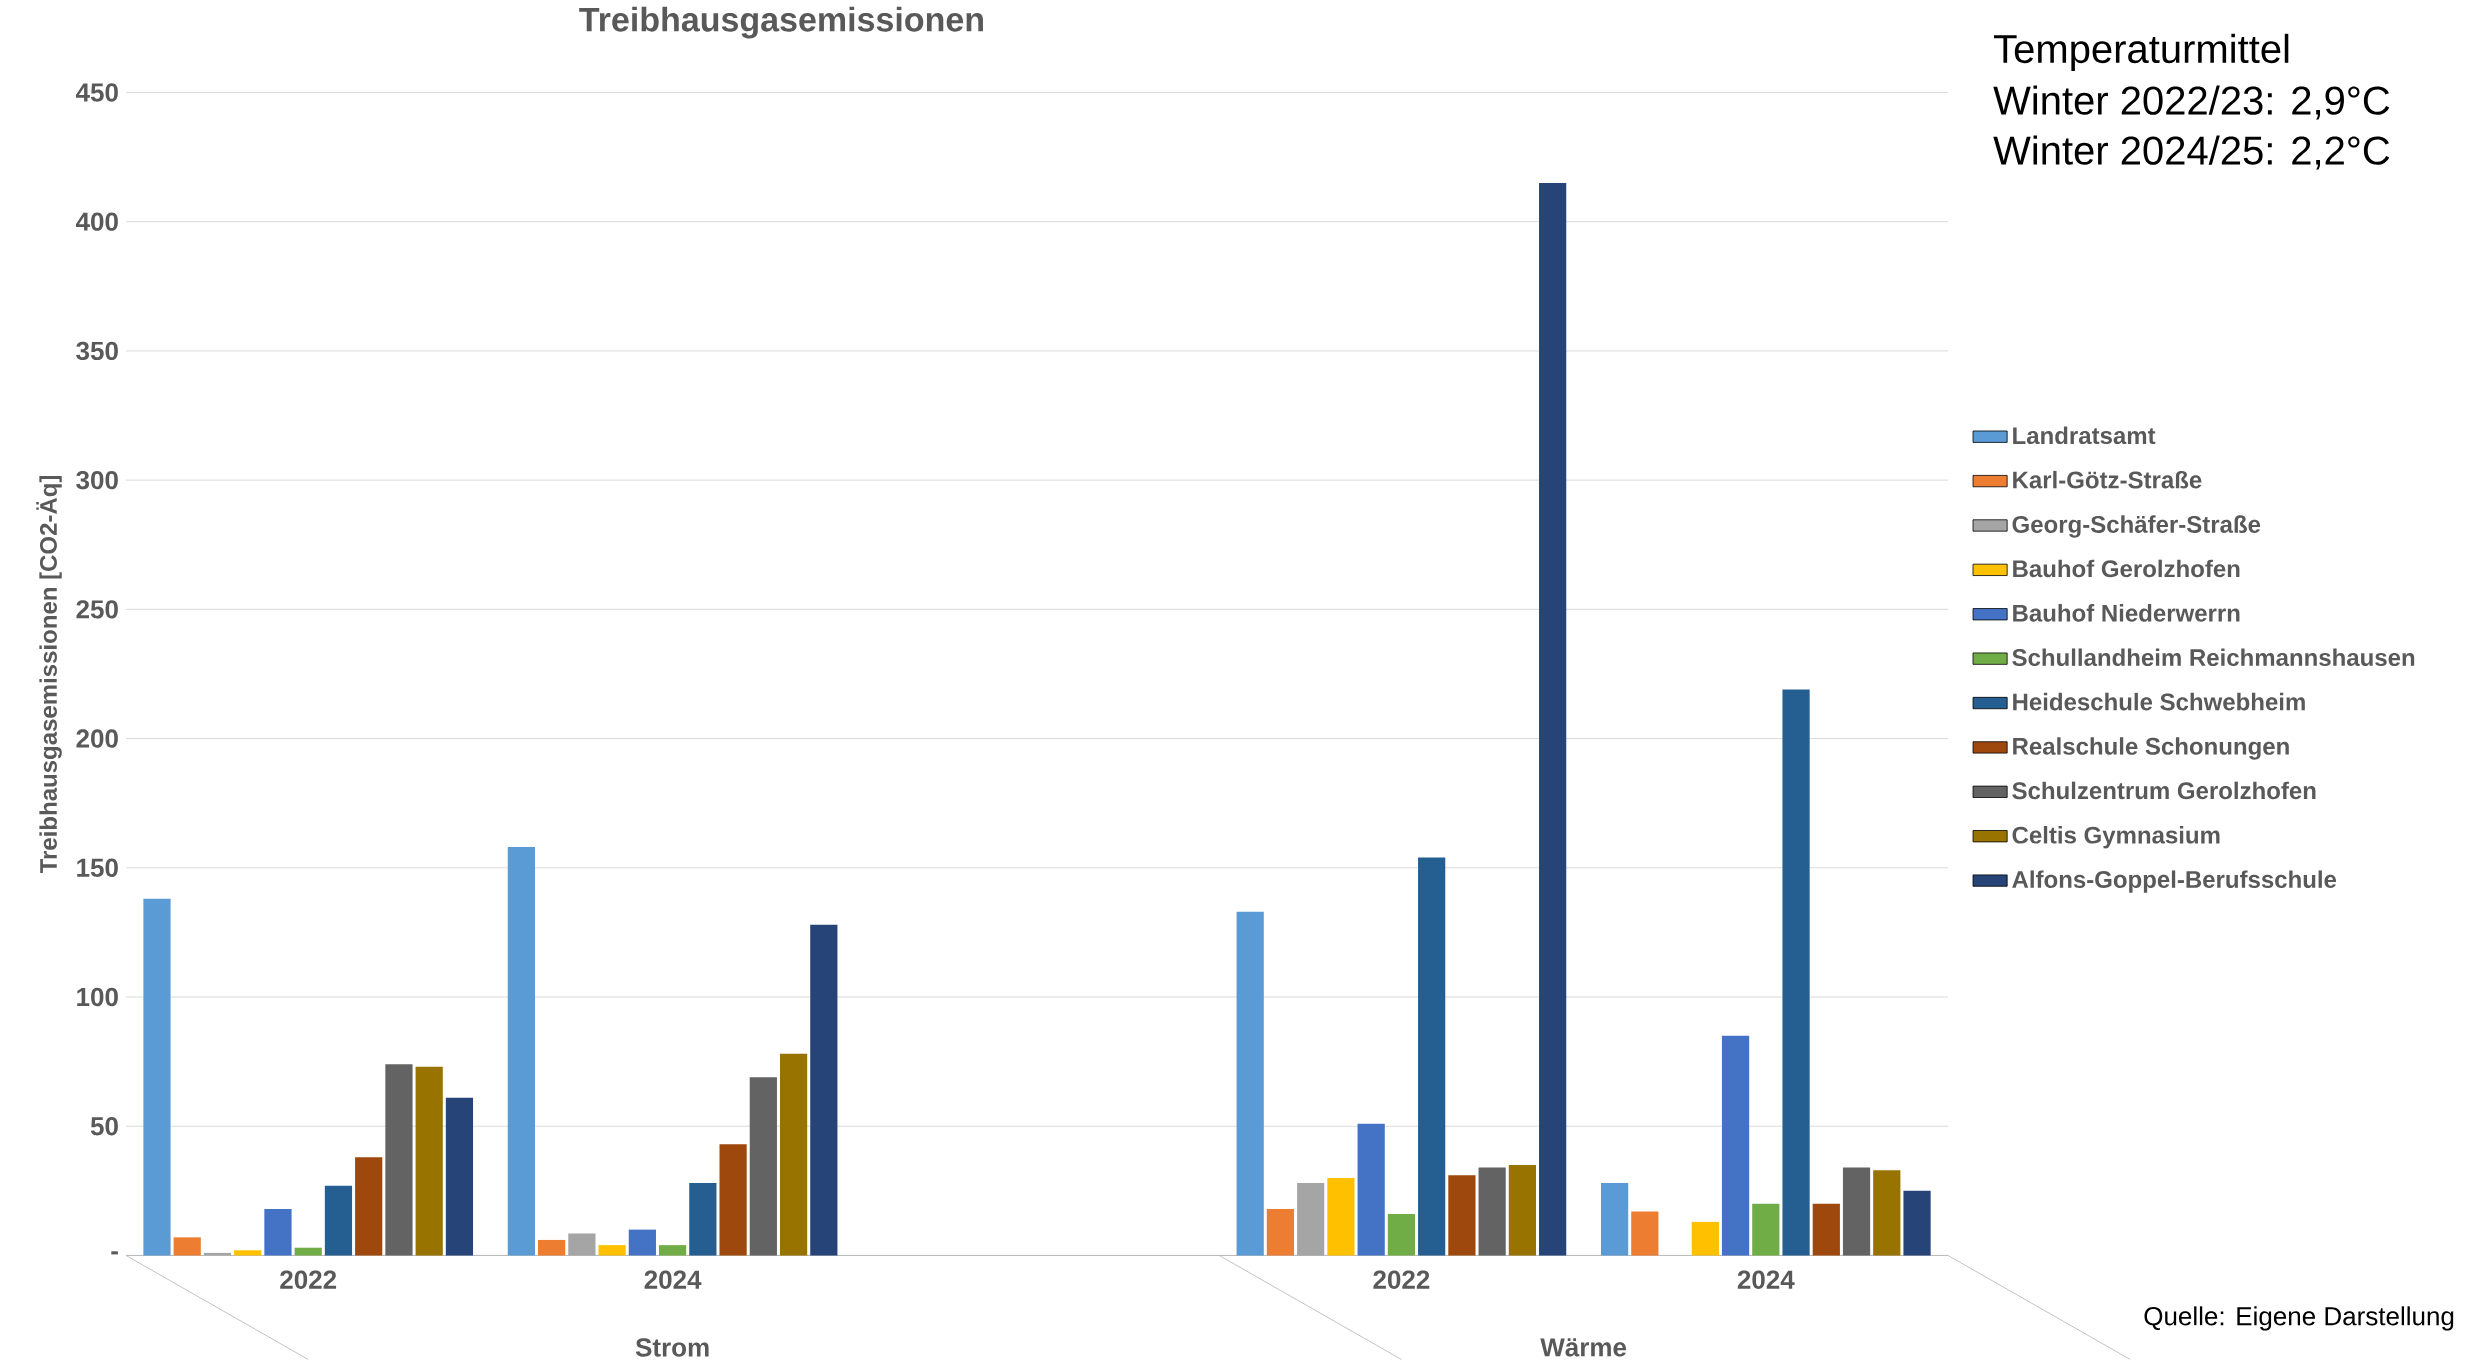 Image resolution: width=2467 pixels, height=1363 pixels. What do you see at coordinates (97, 350) in the screenshot?
I see `y-tick-label: 350` at bounding box center [97, 350].